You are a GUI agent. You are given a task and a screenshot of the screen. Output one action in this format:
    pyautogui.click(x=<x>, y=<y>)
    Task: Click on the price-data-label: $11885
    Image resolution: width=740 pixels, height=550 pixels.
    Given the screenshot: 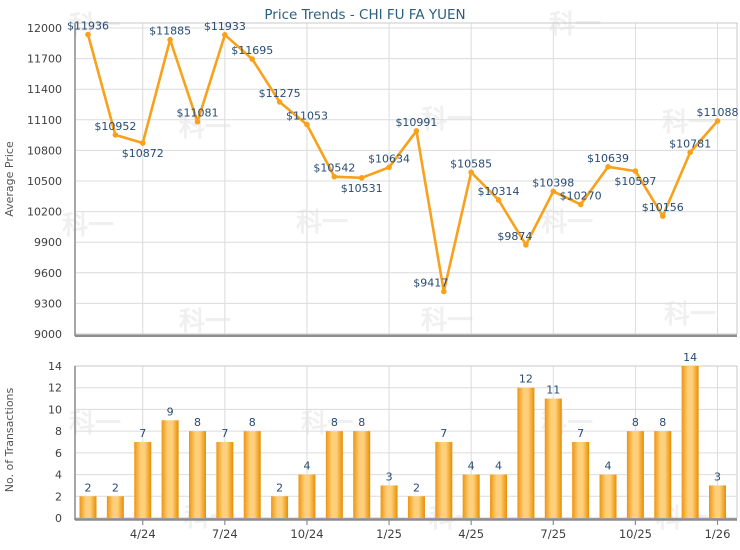 What is the action you would take?
    pyautogui.click(x=170, y=31)
    